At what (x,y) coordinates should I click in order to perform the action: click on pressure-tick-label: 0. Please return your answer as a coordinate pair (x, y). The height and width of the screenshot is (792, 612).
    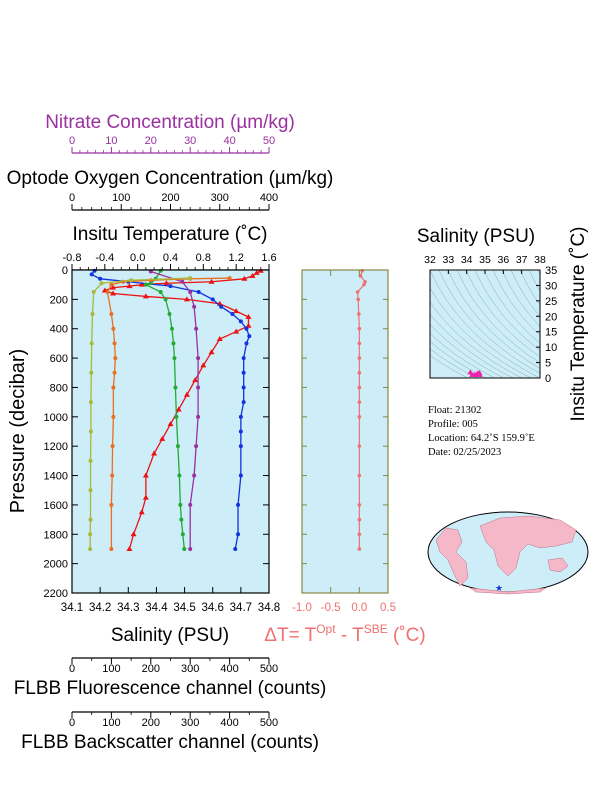
    Looking at the image, I should click on (65, 271).